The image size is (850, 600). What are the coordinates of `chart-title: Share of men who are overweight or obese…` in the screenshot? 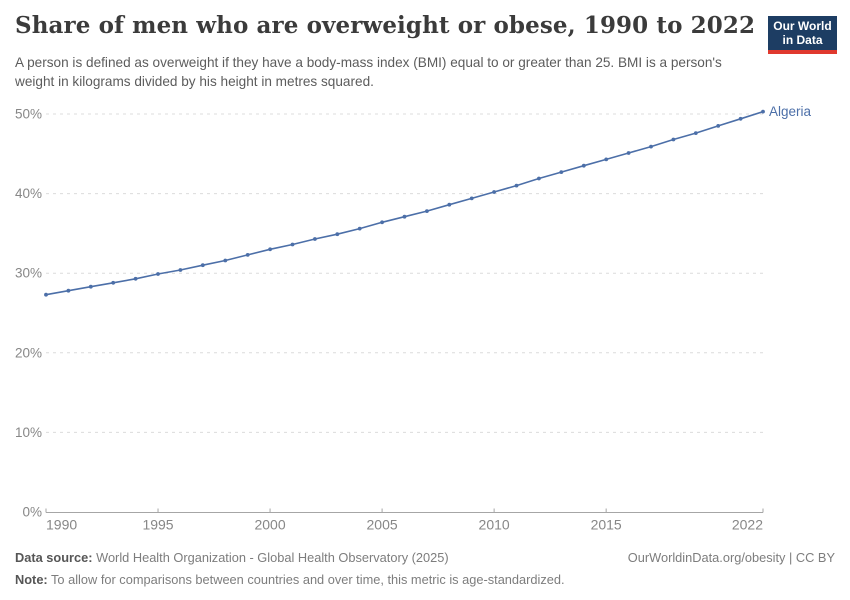 It's located at (385, 25).